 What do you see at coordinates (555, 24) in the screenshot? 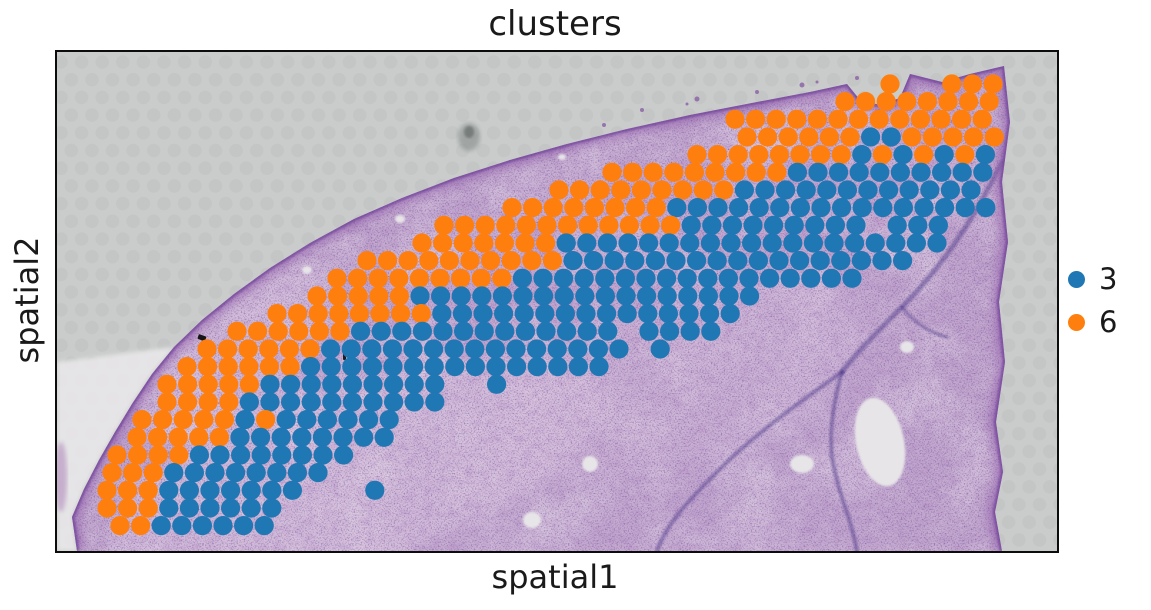
I see `chart-title: clusters` at bounding box center [555, 24].